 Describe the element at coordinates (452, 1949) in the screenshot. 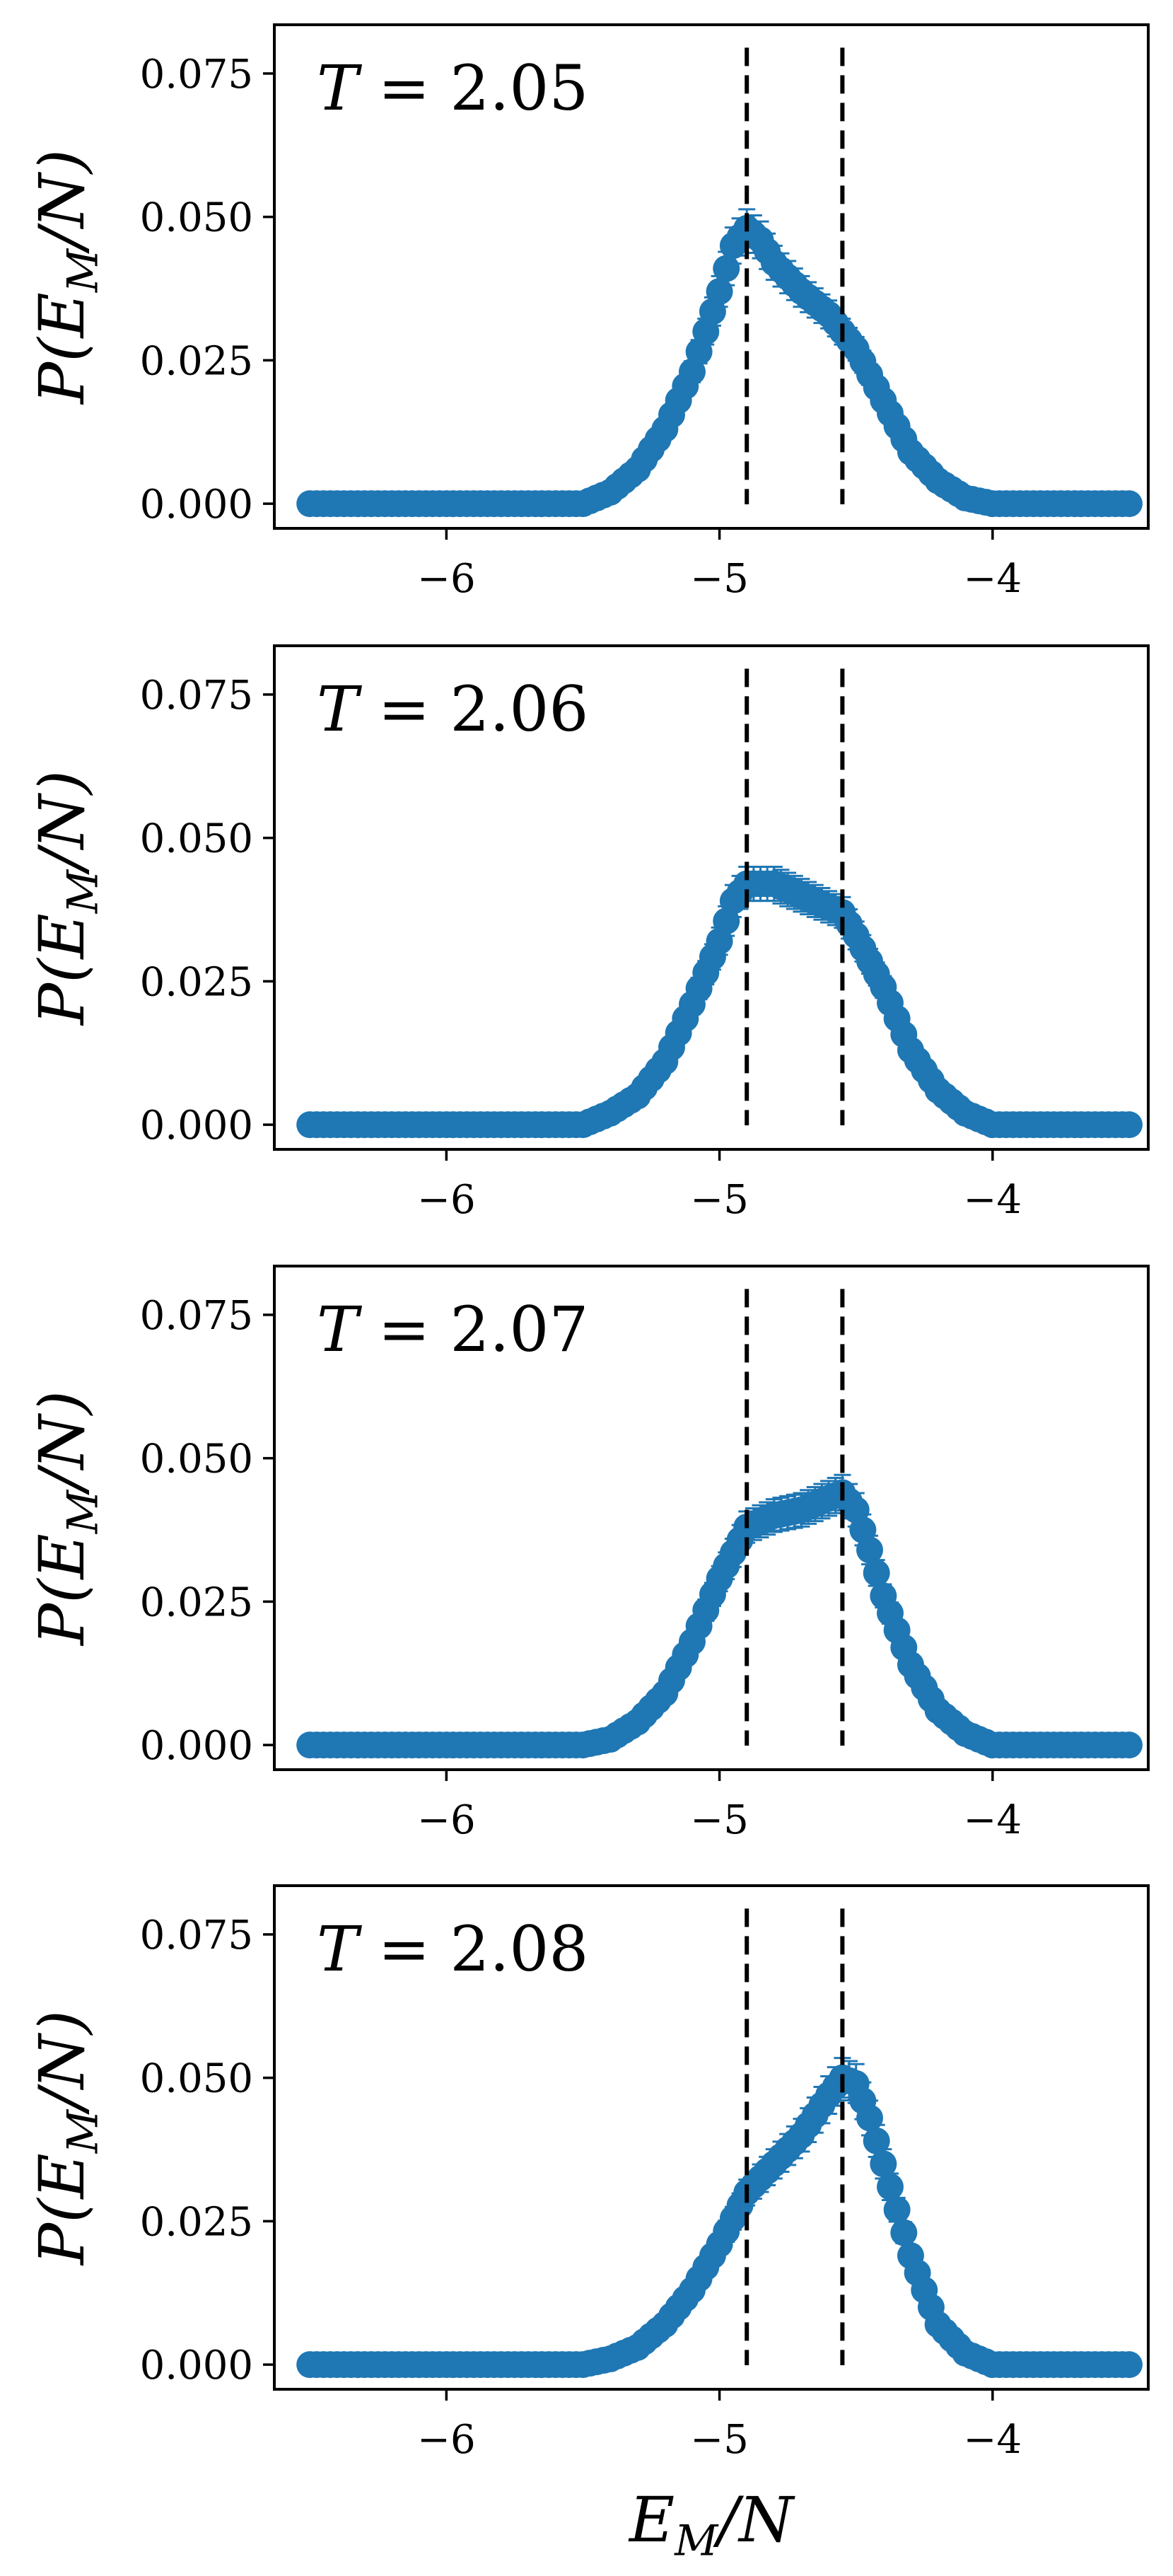

I see `temperature-annotation: T = 2.08` at that location.